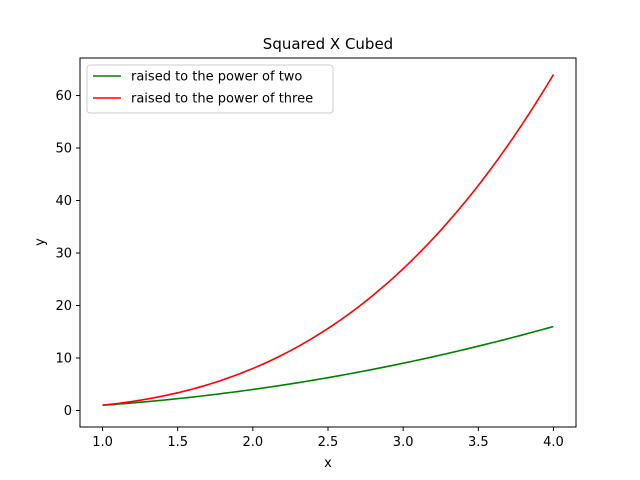 This screenshot has height=480, width=640. I want to click on x-tick-label: 1.0, so click(102, 442).